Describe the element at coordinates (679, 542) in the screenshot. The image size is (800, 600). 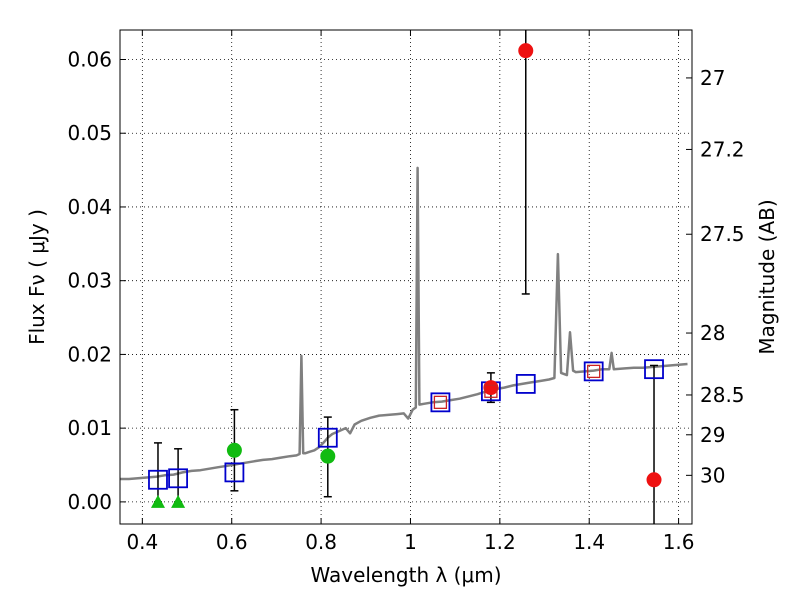
I see `x-tick-label: 1.6` at that location.